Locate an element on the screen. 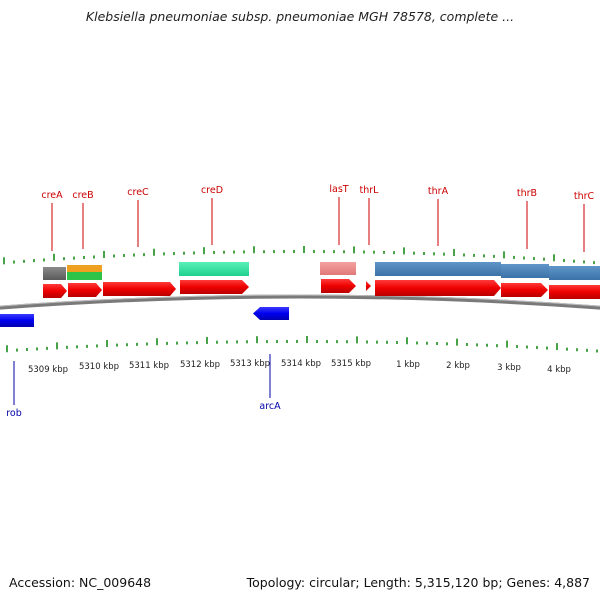  position-label: 5310 kbp is located at coordinates (99, 367).